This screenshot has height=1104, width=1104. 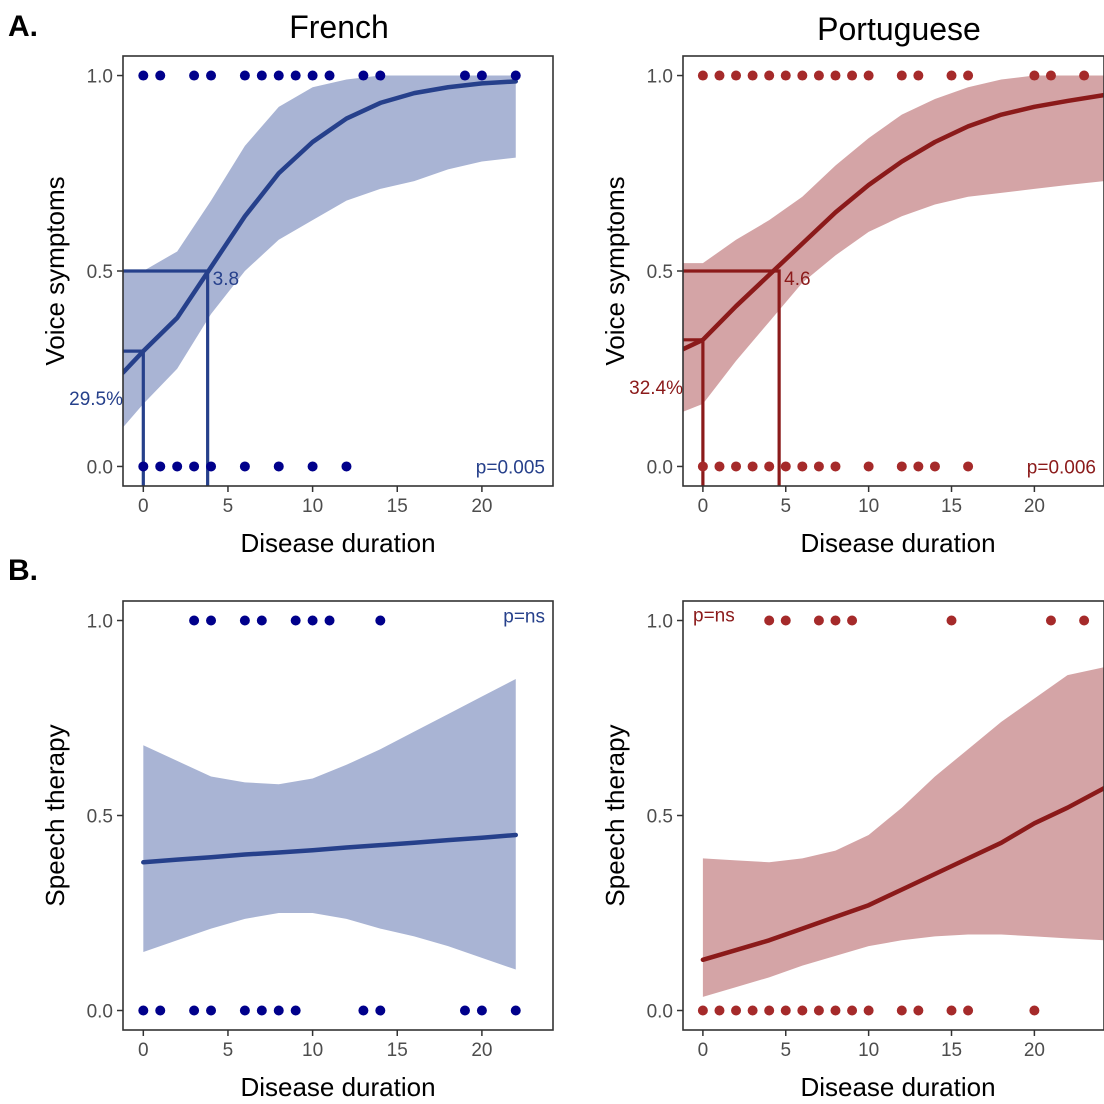 What do you see at coordinates (615, 270) in the screenshot?
I see `y-axis-title: Voice symptoms` at bounding box center [615, 270].